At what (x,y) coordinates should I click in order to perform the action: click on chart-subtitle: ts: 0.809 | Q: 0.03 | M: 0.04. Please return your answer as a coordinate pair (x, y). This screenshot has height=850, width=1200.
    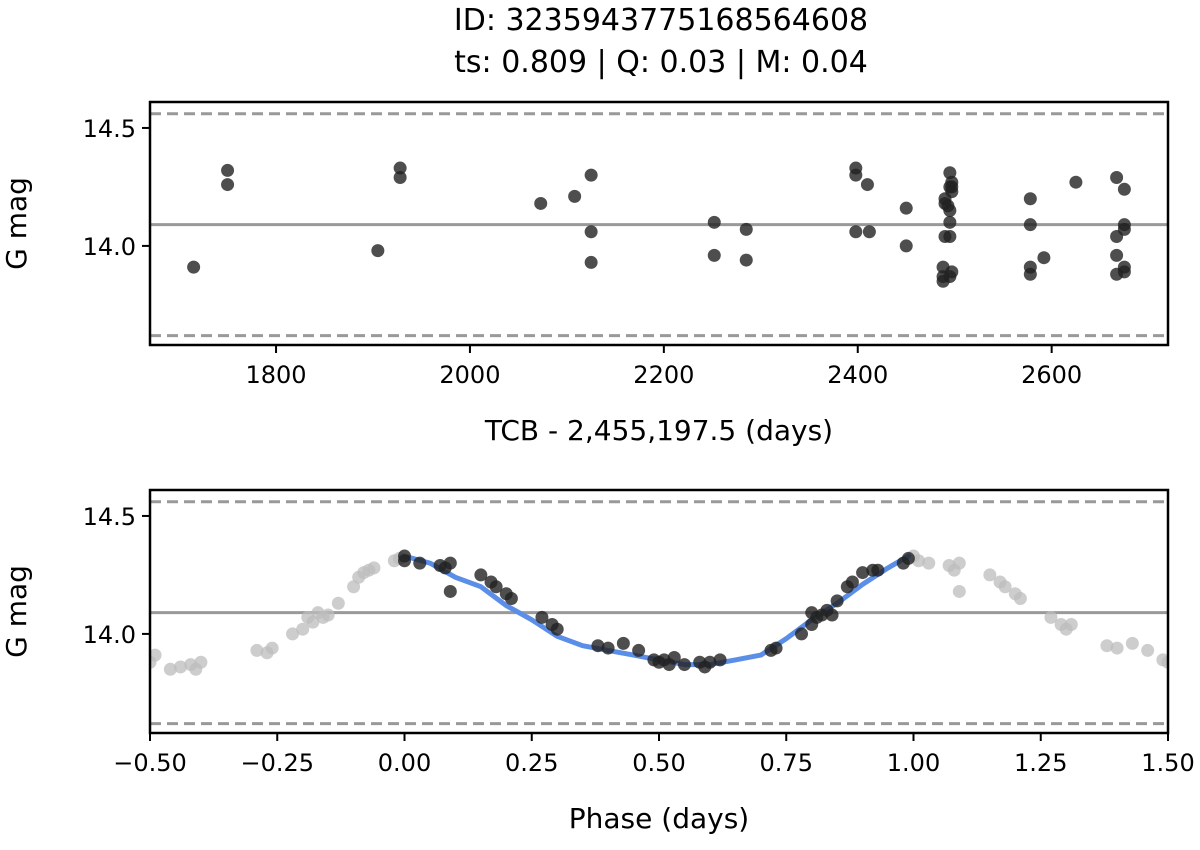
    Looking at the image, I should click on (661, 62).